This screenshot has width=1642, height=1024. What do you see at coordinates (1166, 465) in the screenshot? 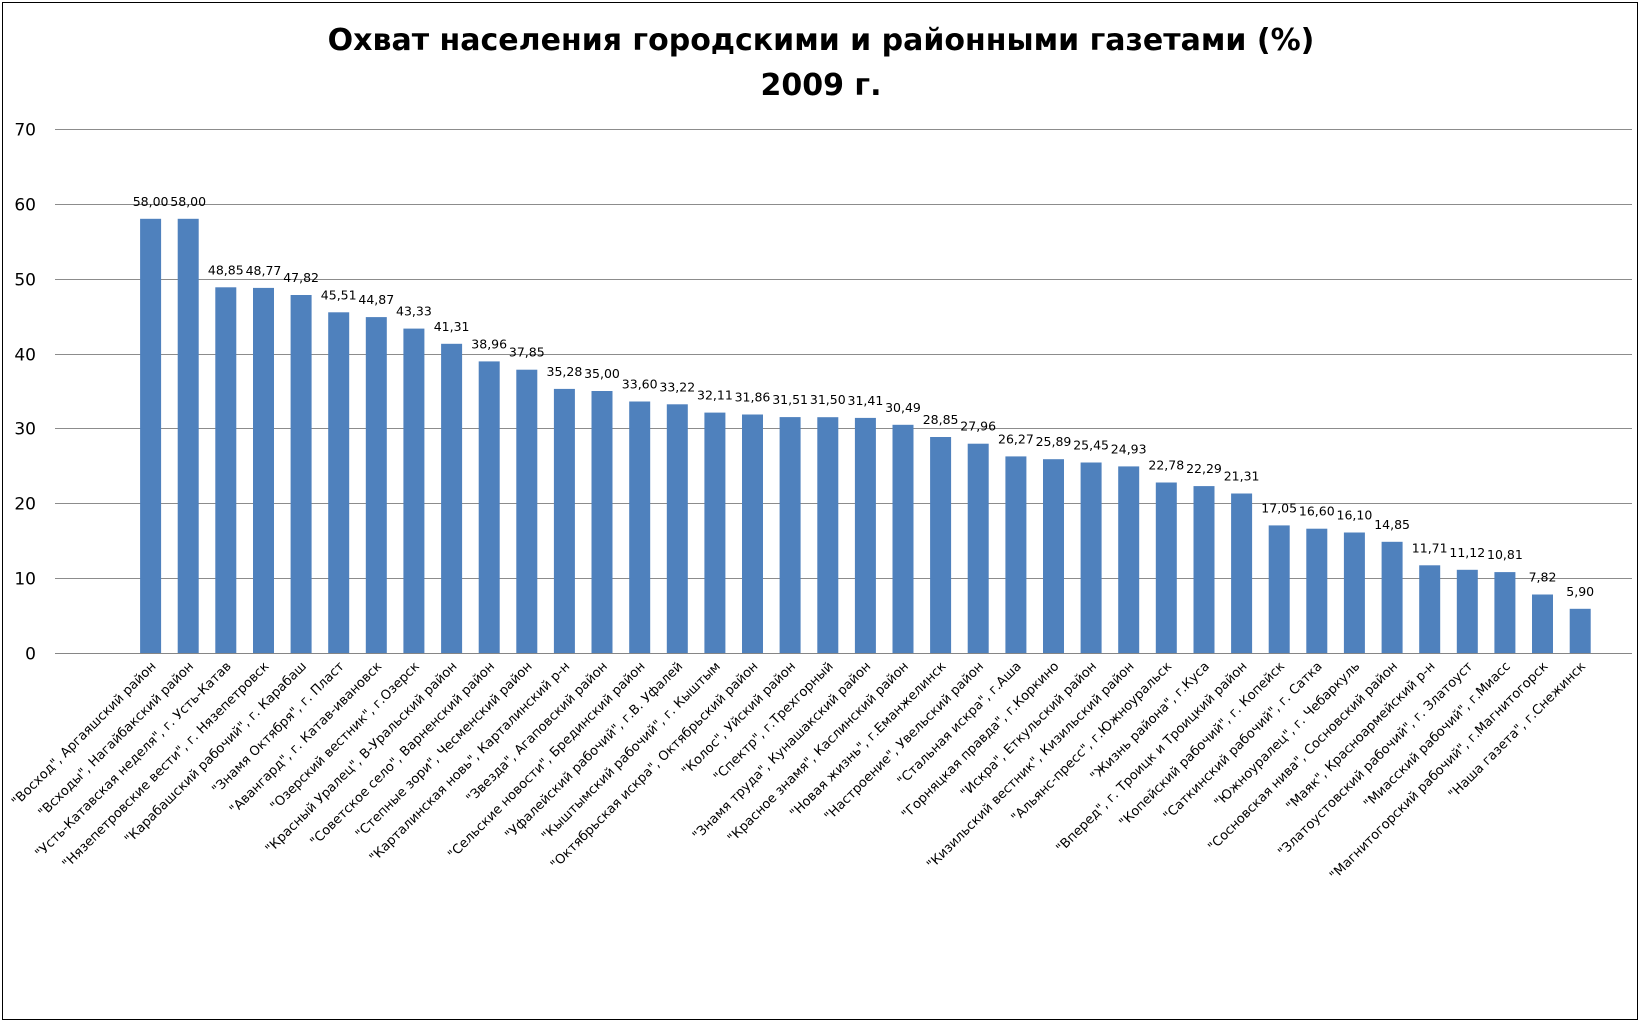
I see `data-label: 22,78` at bounding box center [1166, 465].